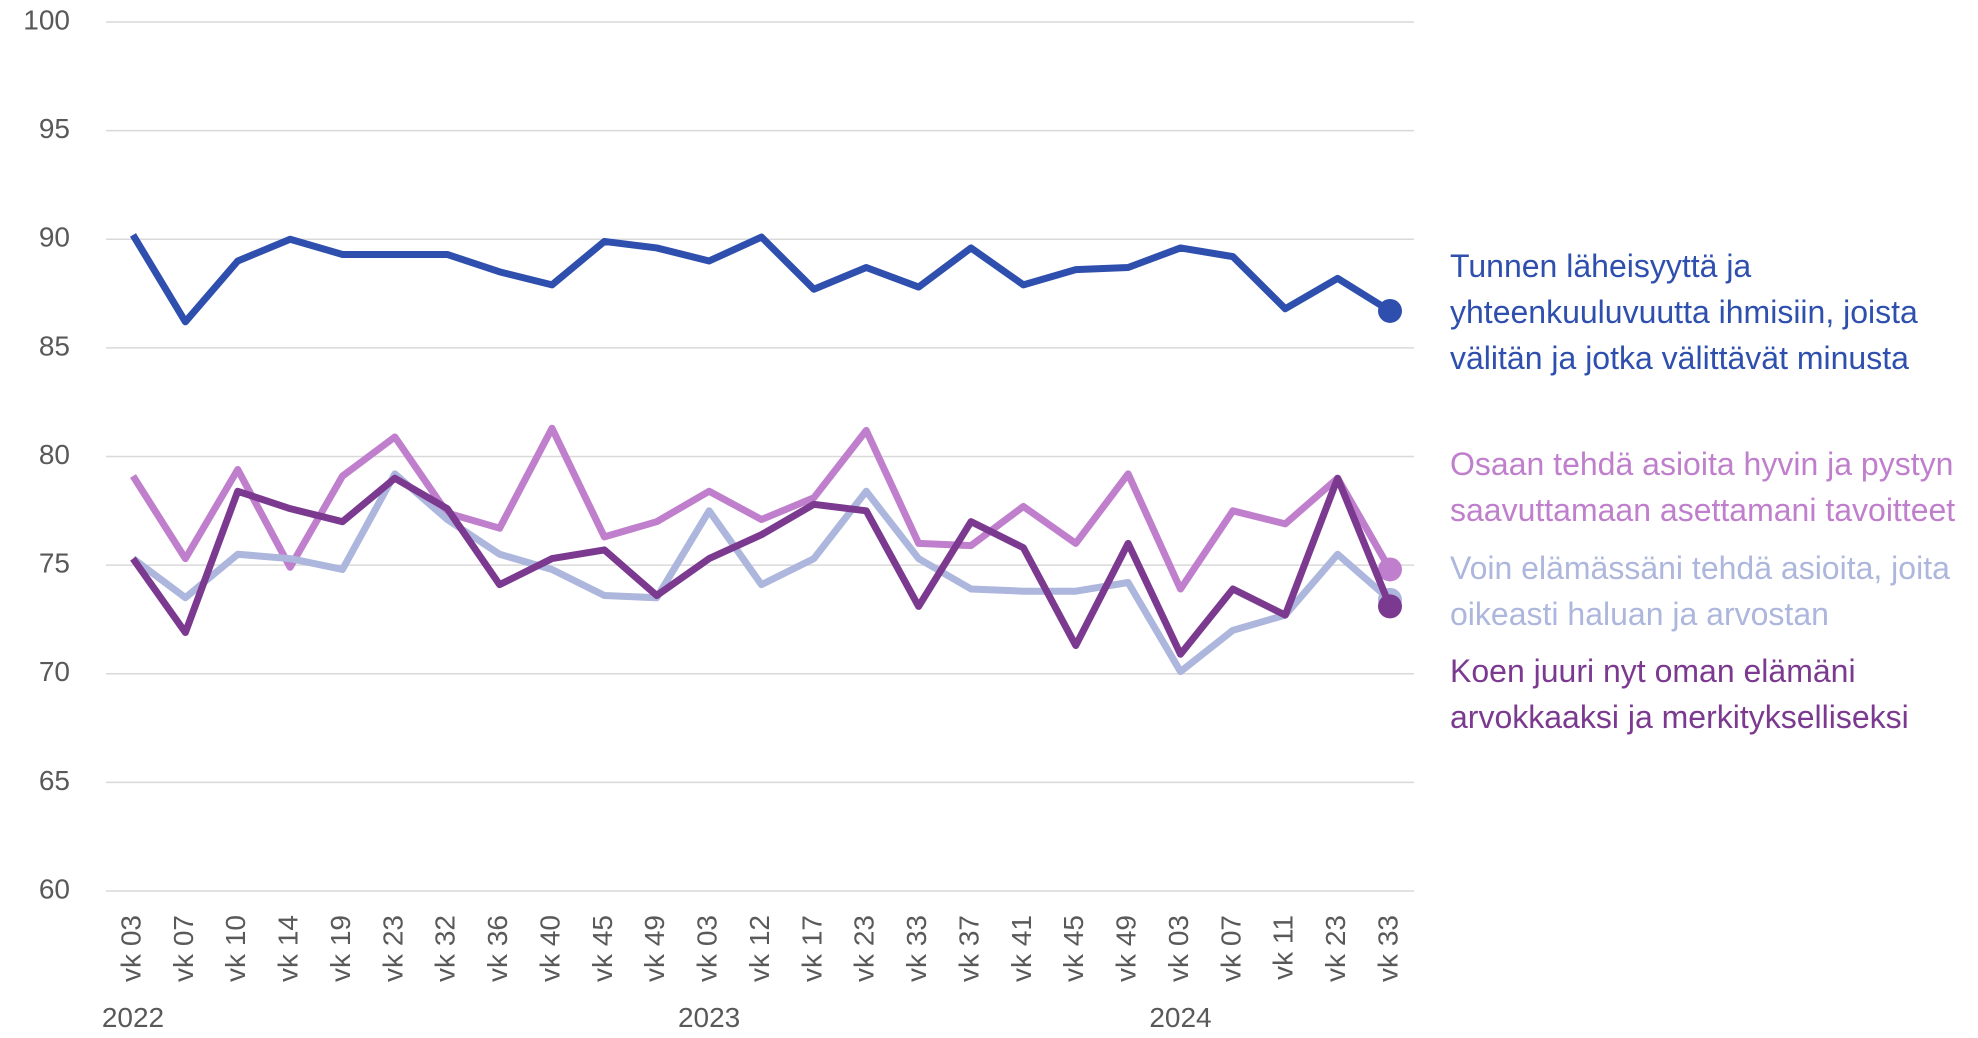  What do you see at coordinates (235, 948) in the screenshot?
I see `x-tick-label: vk 10` at bounding box center [235, 948].